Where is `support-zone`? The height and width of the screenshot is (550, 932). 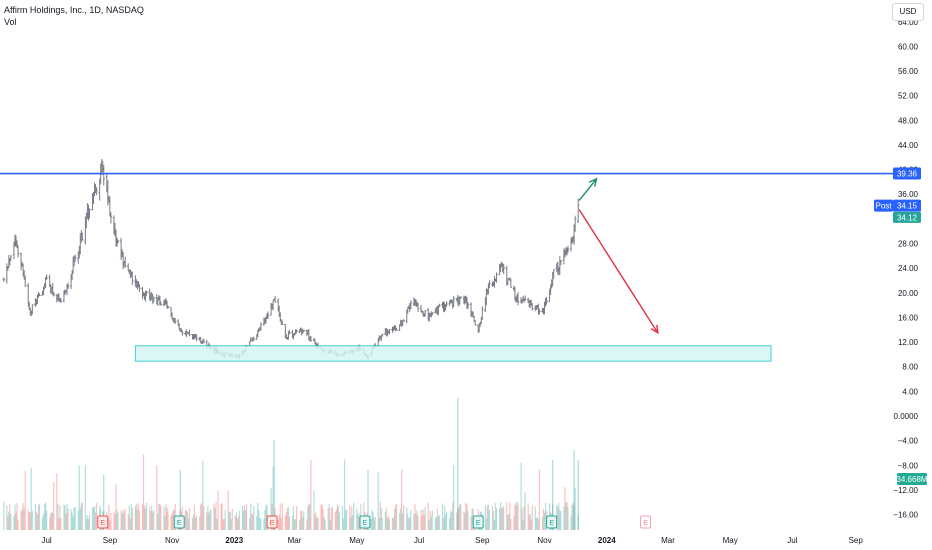 support-zone is located at coordinates (453, 353).